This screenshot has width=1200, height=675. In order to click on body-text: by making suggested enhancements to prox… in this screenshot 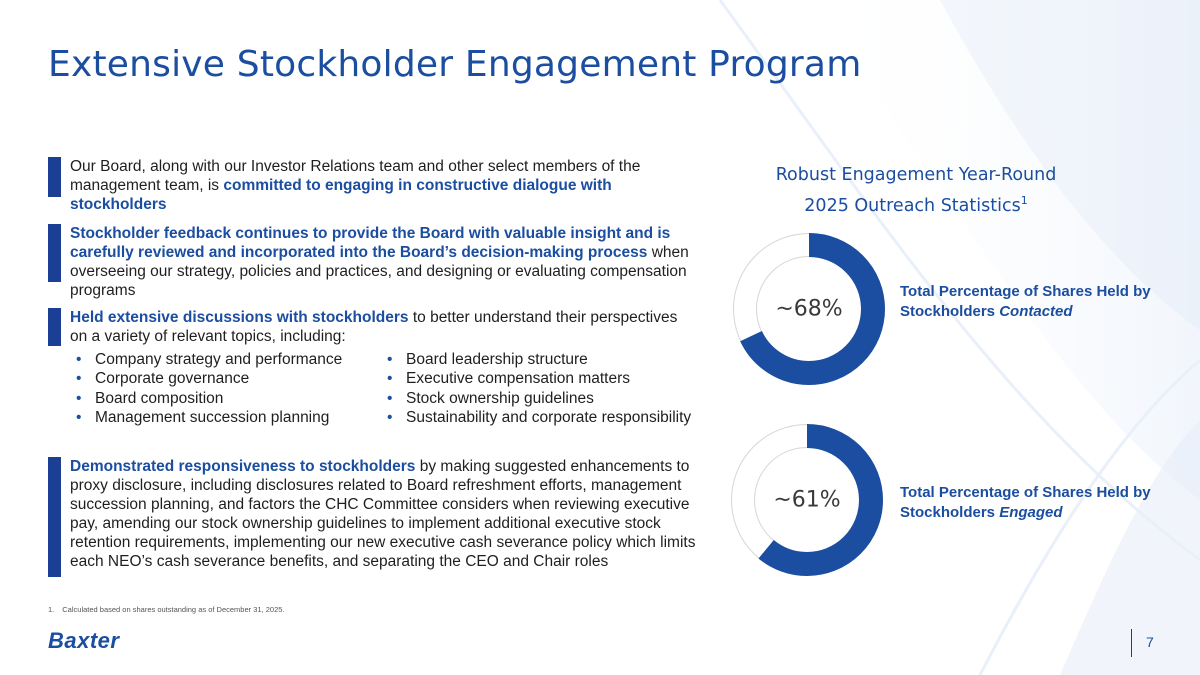, I will do `click(383, 514)`.